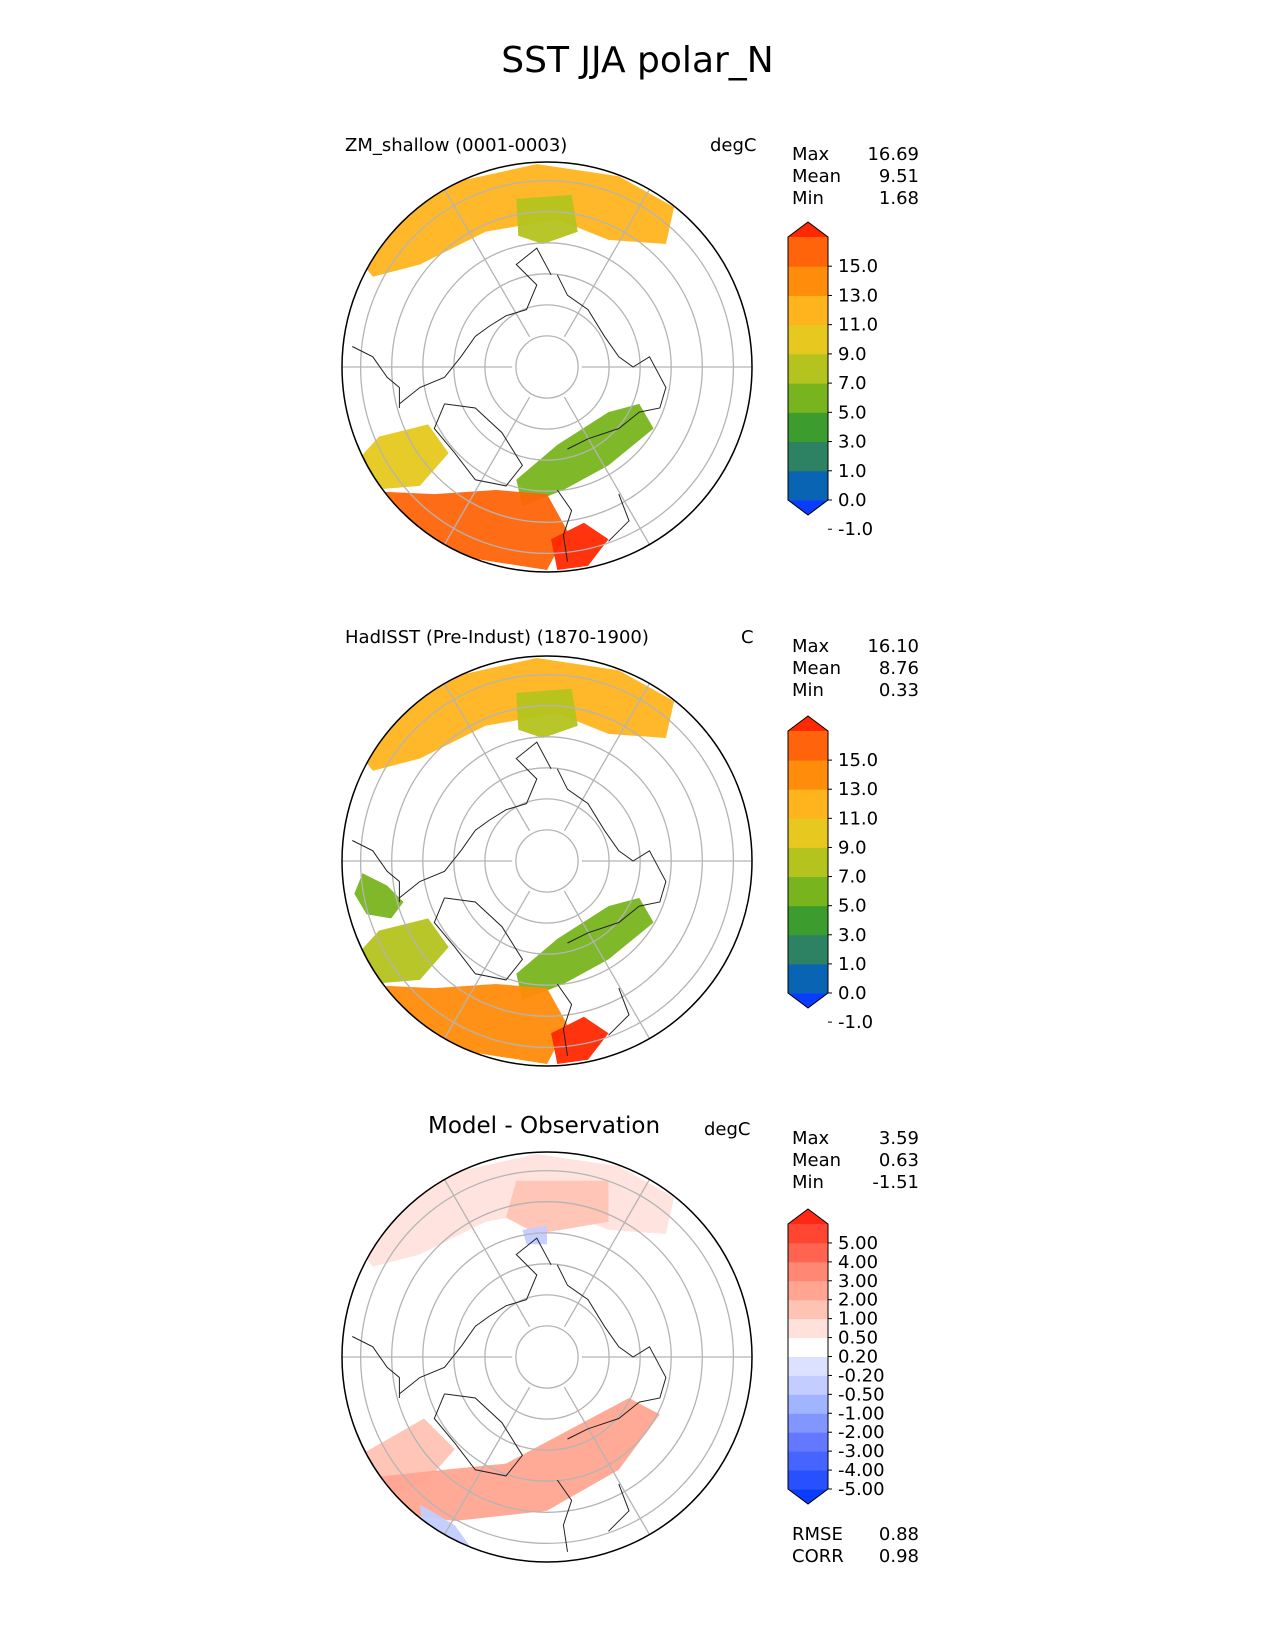 This screenshot has height=1650, width=1275. I want to click on panel-2-stat-max: Max 16.10, so click(855, 647).